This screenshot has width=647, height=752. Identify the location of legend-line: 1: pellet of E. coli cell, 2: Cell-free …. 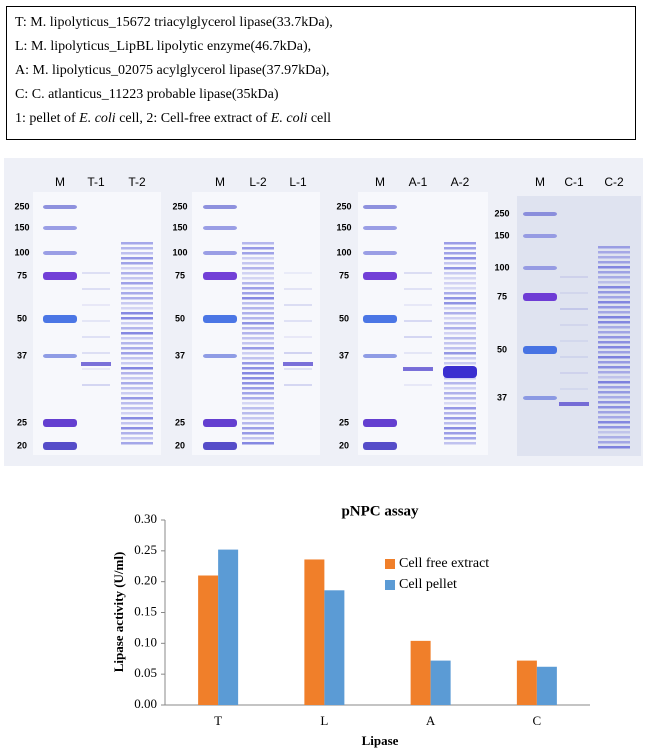
(325, 119).